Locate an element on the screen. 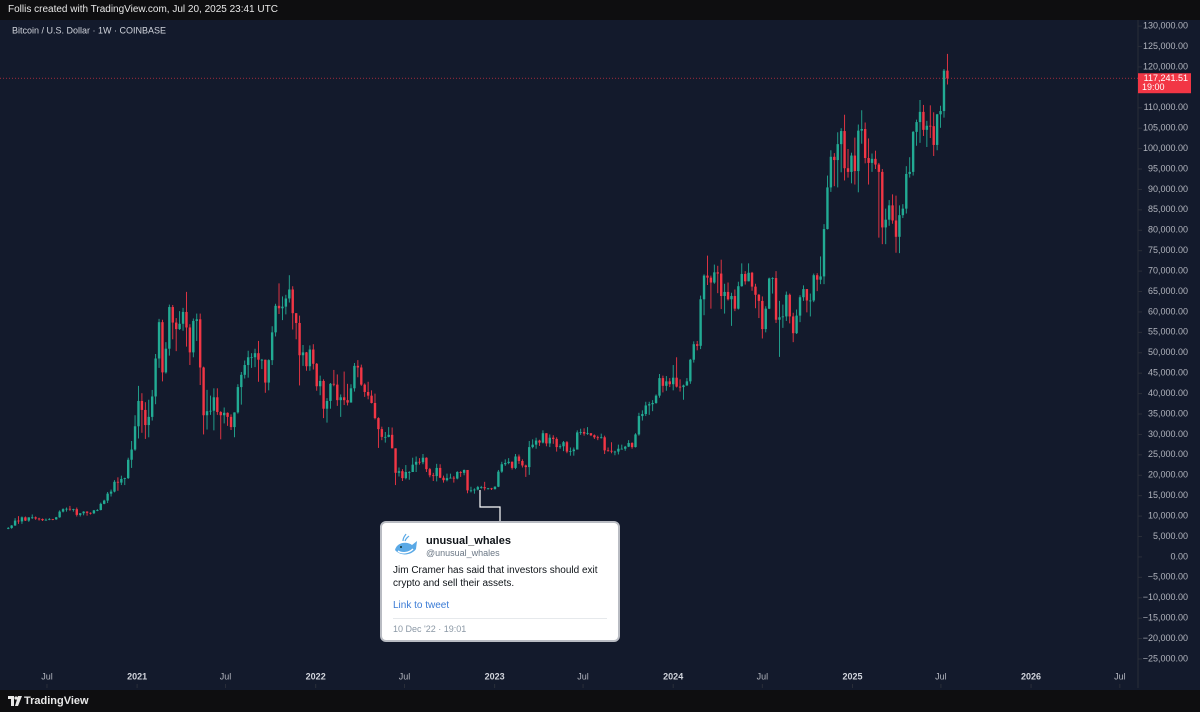 Image resolution: width=1200 pixels, height=712 pixels. tweet-author: unusual_whales is located at coordinates (468, 541).